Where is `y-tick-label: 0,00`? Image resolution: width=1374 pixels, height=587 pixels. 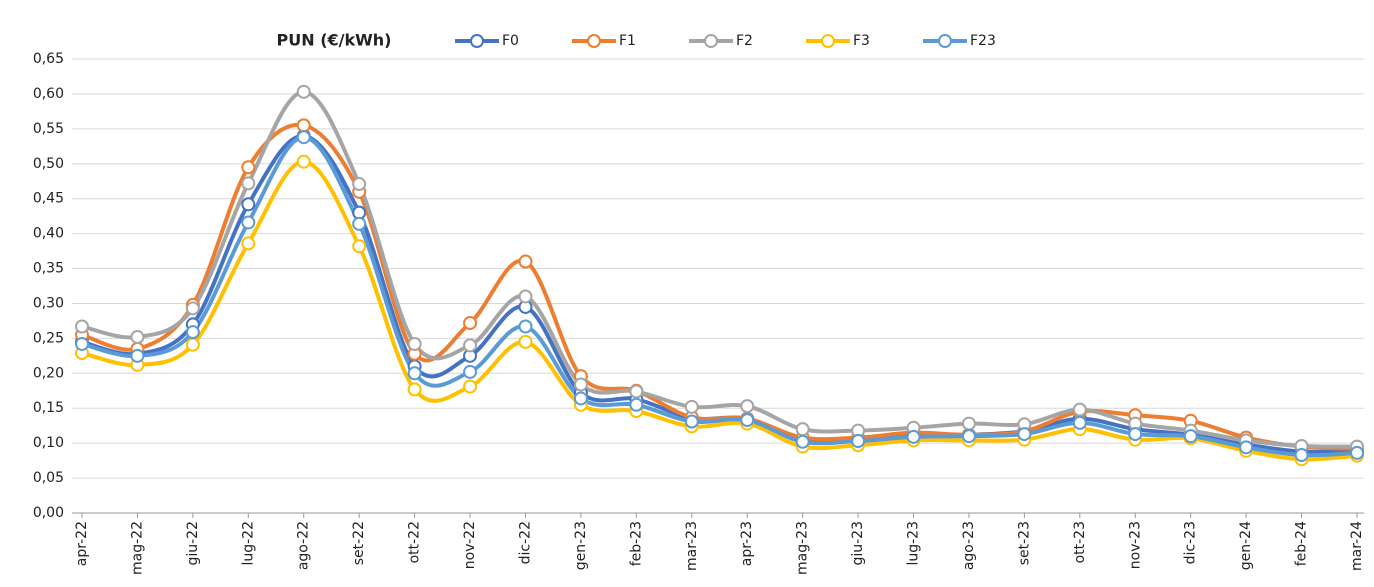
y-tick-label: 0,00 is located at coordinates (48, 513).